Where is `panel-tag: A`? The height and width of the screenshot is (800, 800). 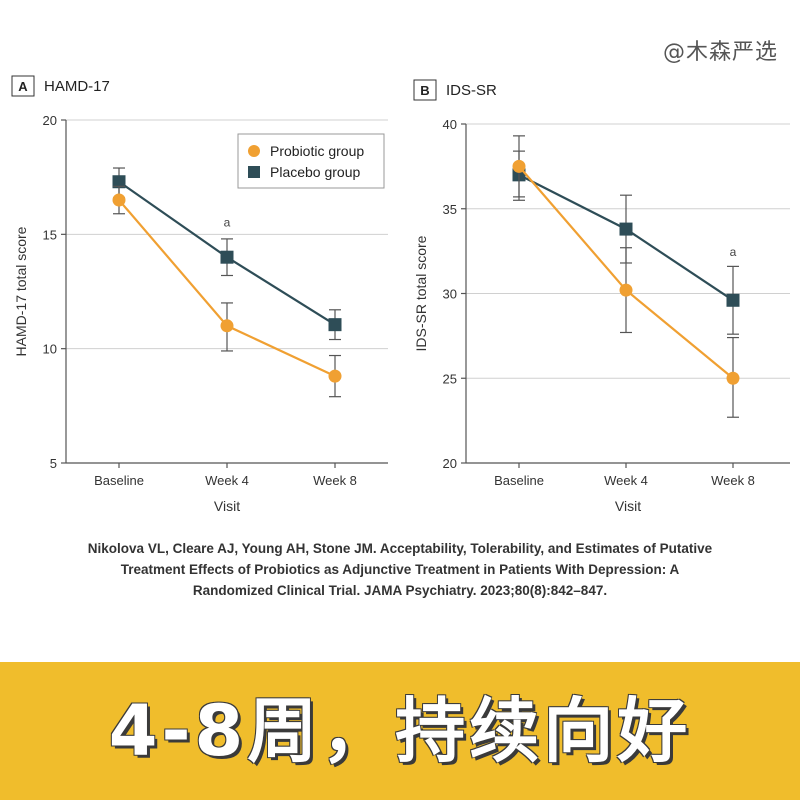
panel-tag: A is located at coordinates (23, 86).